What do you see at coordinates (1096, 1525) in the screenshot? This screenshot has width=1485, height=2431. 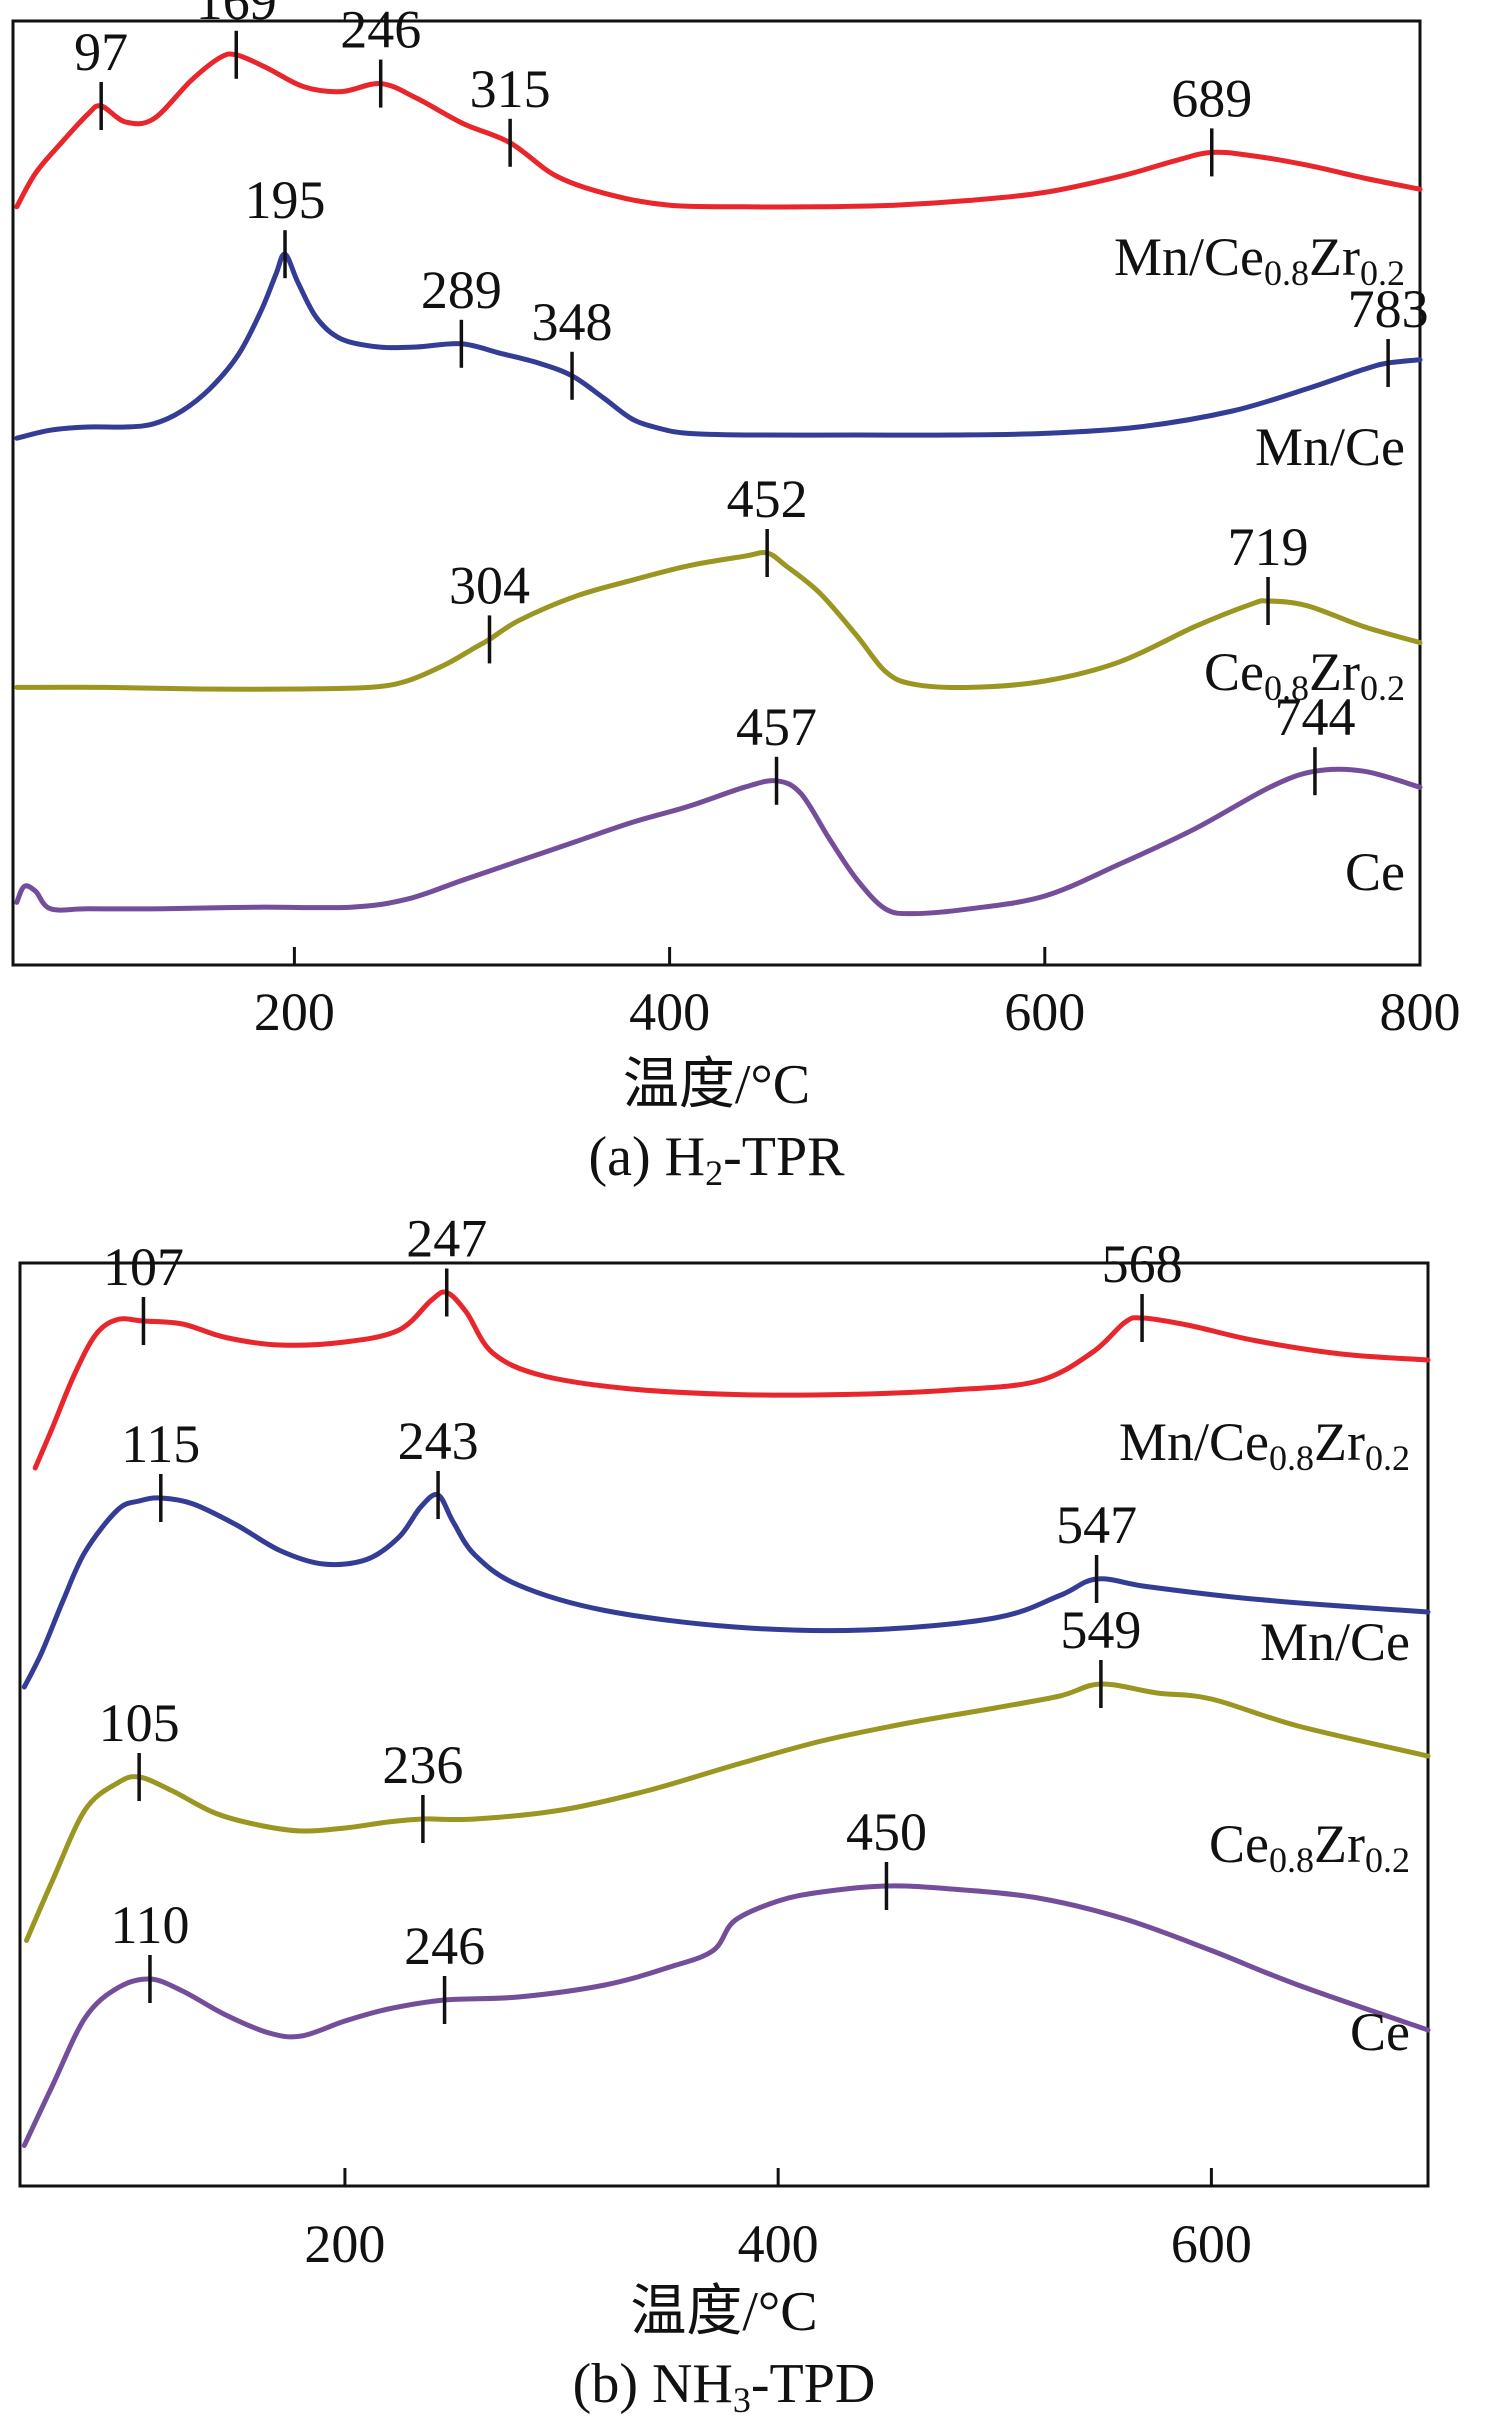 I see `peak-label: 547` at bounding box center [1096, 1525].